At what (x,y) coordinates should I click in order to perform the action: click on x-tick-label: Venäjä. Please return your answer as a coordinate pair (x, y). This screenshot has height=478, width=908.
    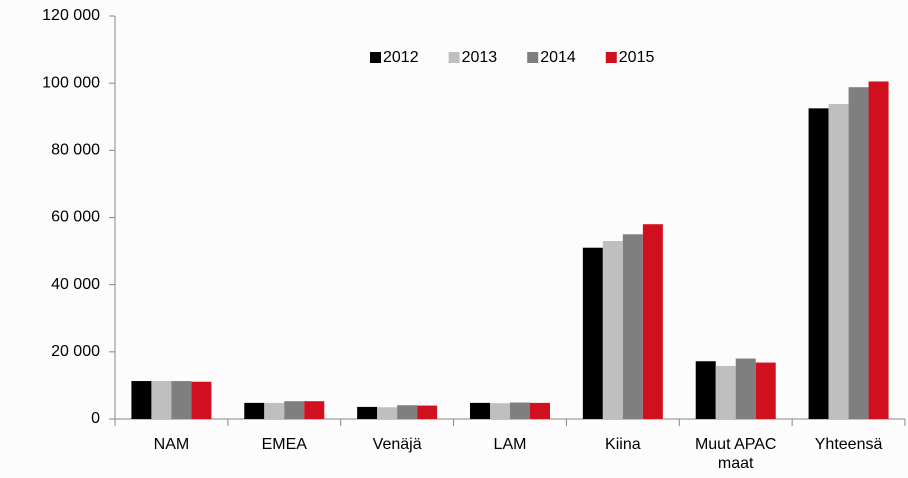
    Looking at the image, I should click on (397, 444).